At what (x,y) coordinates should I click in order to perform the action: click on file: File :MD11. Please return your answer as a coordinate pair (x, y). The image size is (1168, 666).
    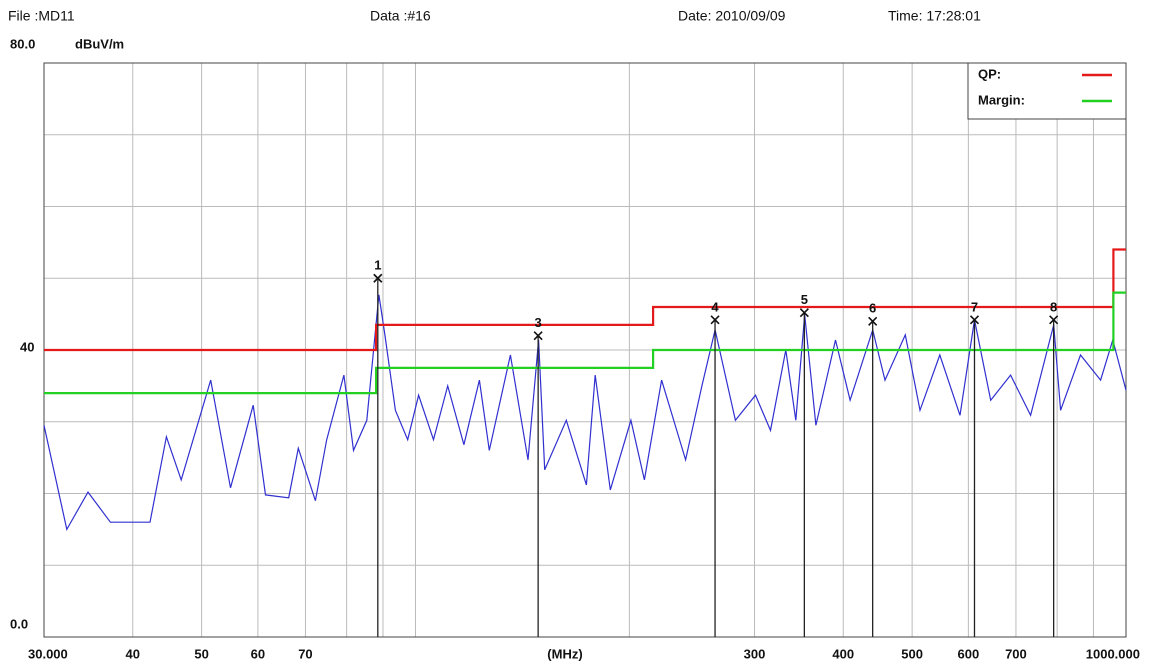
    Looking at the image, I should click on (41, 16).